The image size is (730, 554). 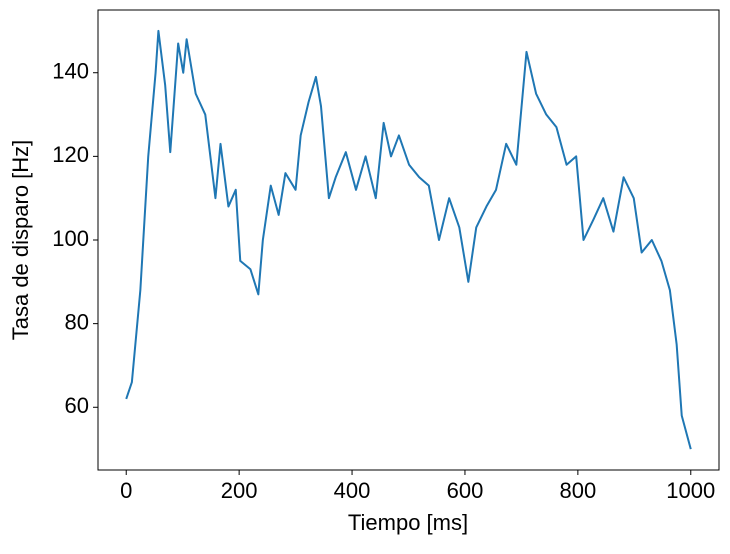 What do you see at coordinates (126, 490) in the screenshot?
I see `x-tick-label: 0` at bounding box center [126, 490].